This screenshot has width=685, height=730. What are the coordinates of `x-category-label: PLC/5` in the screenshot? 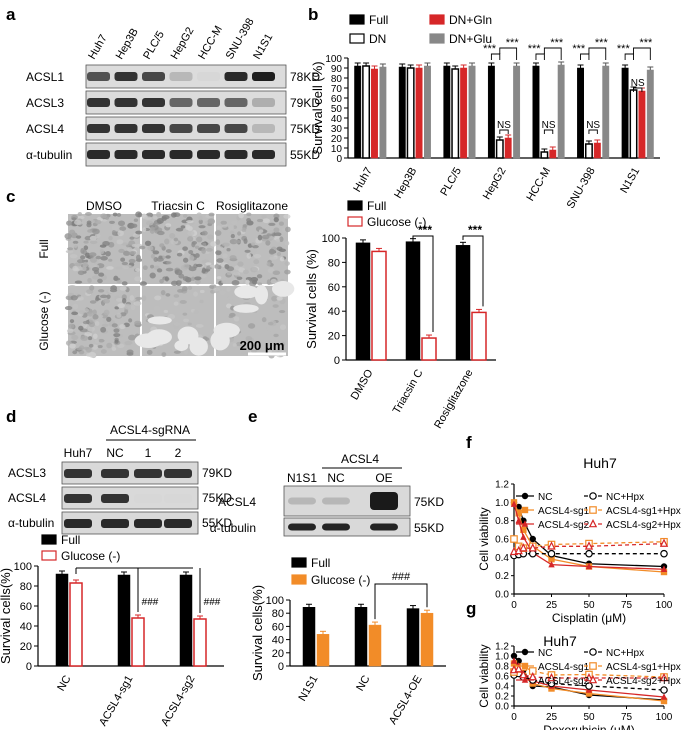 It's located at (451, 182).